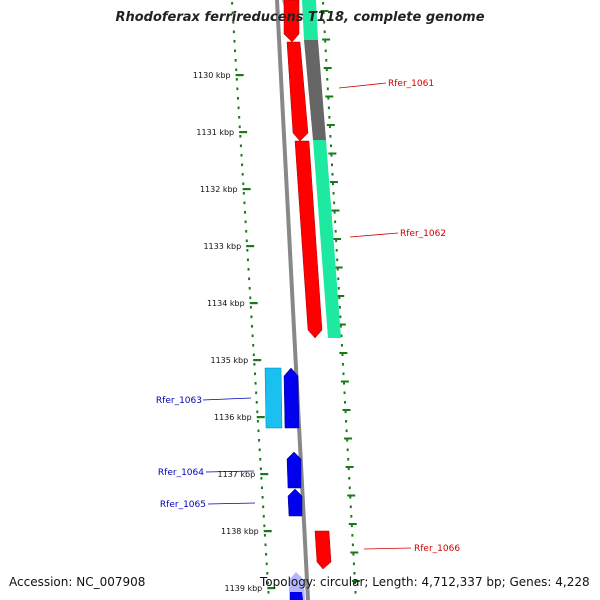 Image resolution: width=600 pixels, height=600 pixels. What do you see at coordinates (244, 588) in the screenshot?
I see `tick-label: 1139 kbp` at bounding box center [244, 588].